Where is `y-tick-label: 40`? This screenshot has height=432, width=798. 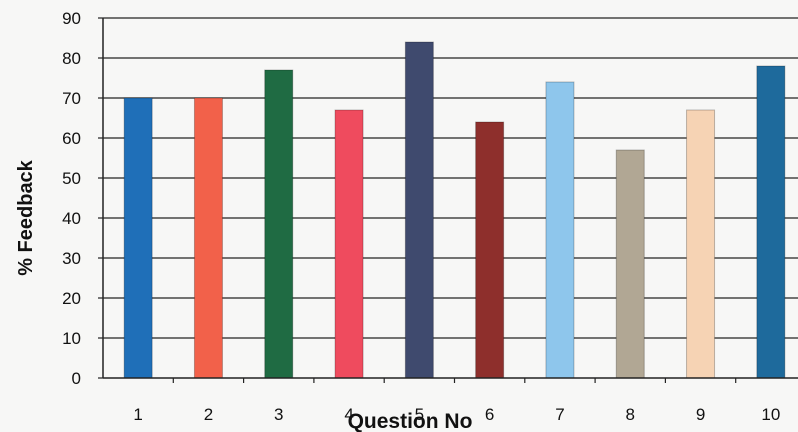
y-tick-label: 40 is located at coordinates (71, 218).